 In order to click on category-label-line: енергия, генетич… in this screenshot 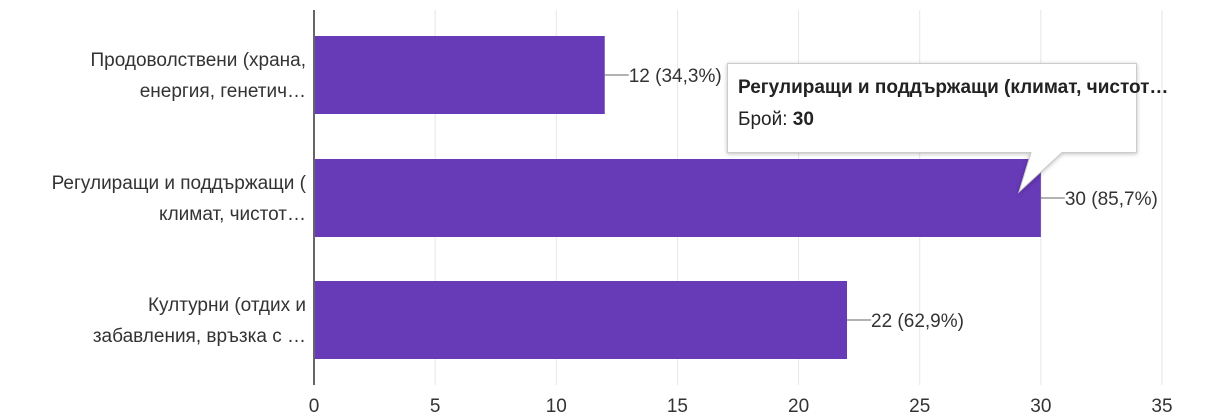, I will do `click(223, 91)`.